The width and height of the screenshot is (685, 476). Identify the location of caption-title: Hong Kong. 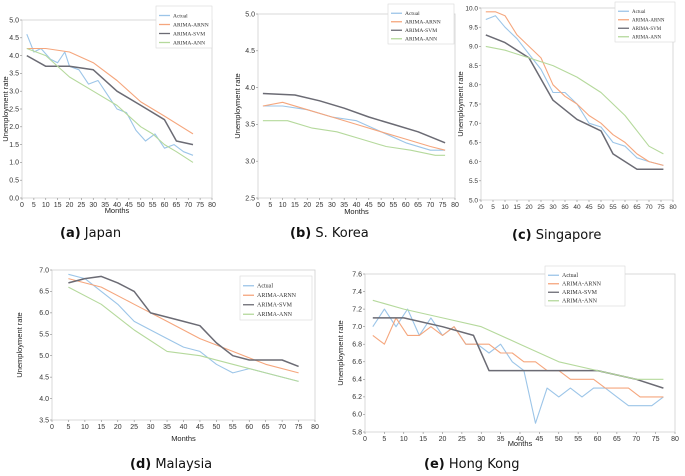
(484, 464).